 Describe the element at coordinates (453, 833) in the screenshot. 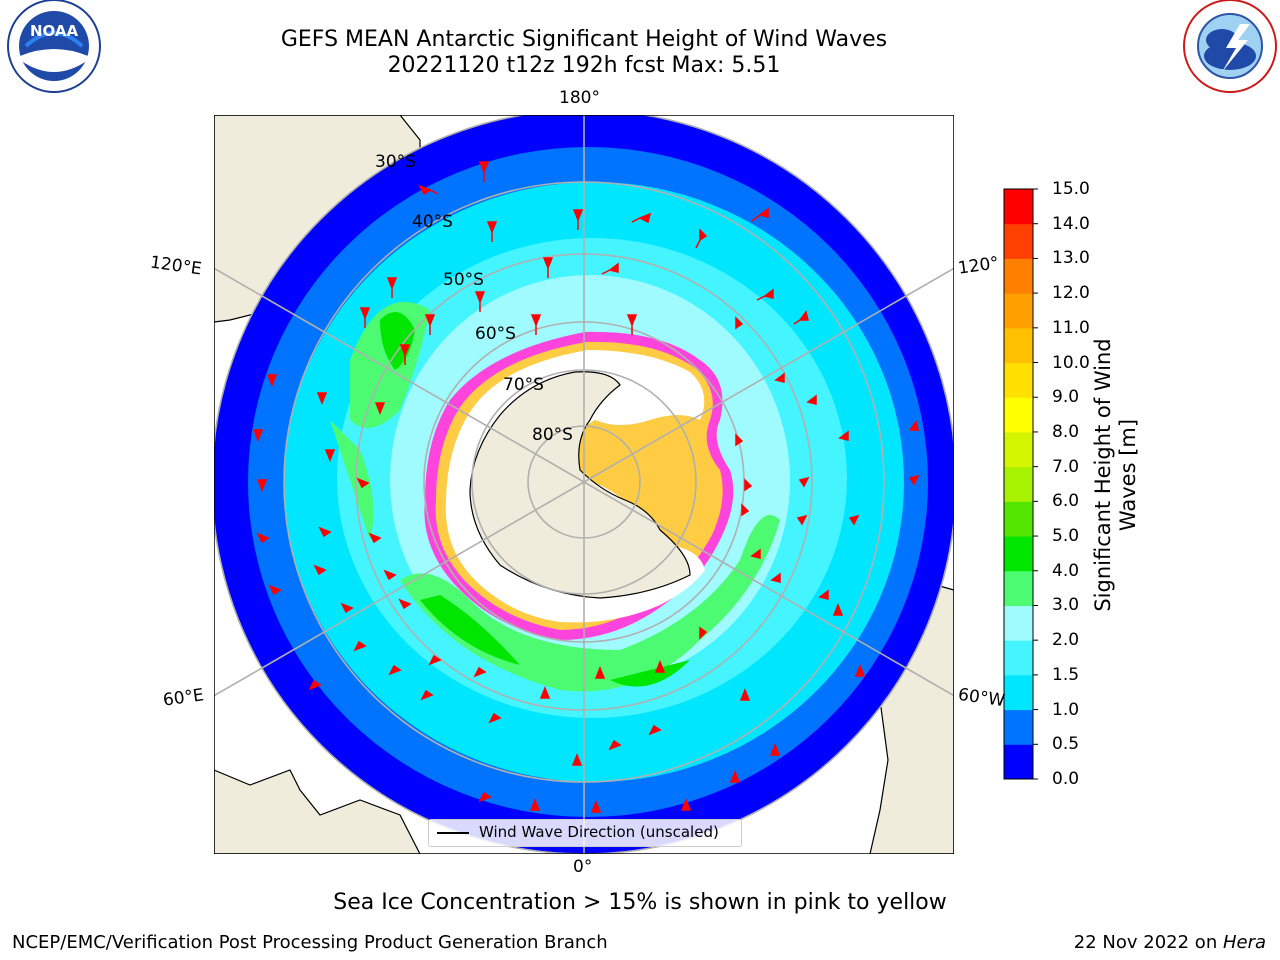

I see `legend-line-icon` at that location.